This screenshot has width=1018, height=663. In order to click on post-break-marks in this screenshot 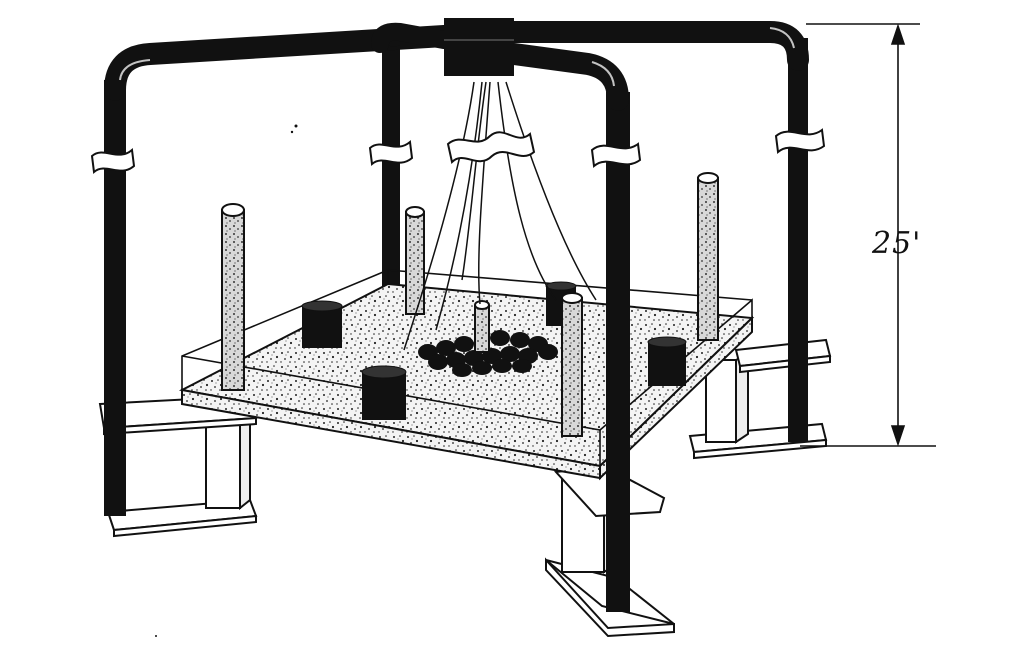, I will do `click(458, 151)`.